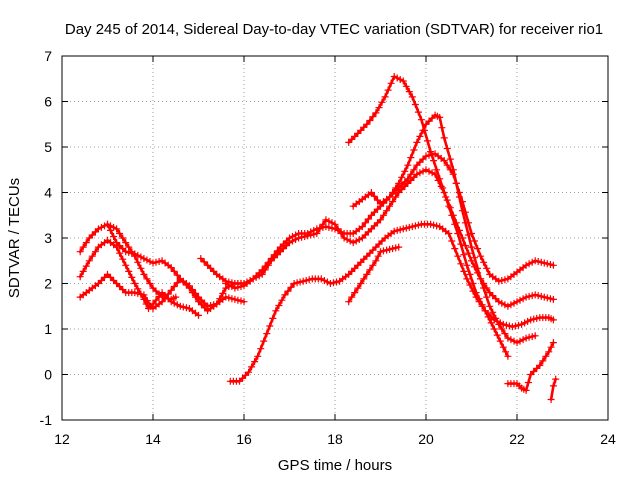  What do you see at coordinates (48, 193) in the screenshot?
I see `y-tick-label: 4` at bounding box center [48, 193].